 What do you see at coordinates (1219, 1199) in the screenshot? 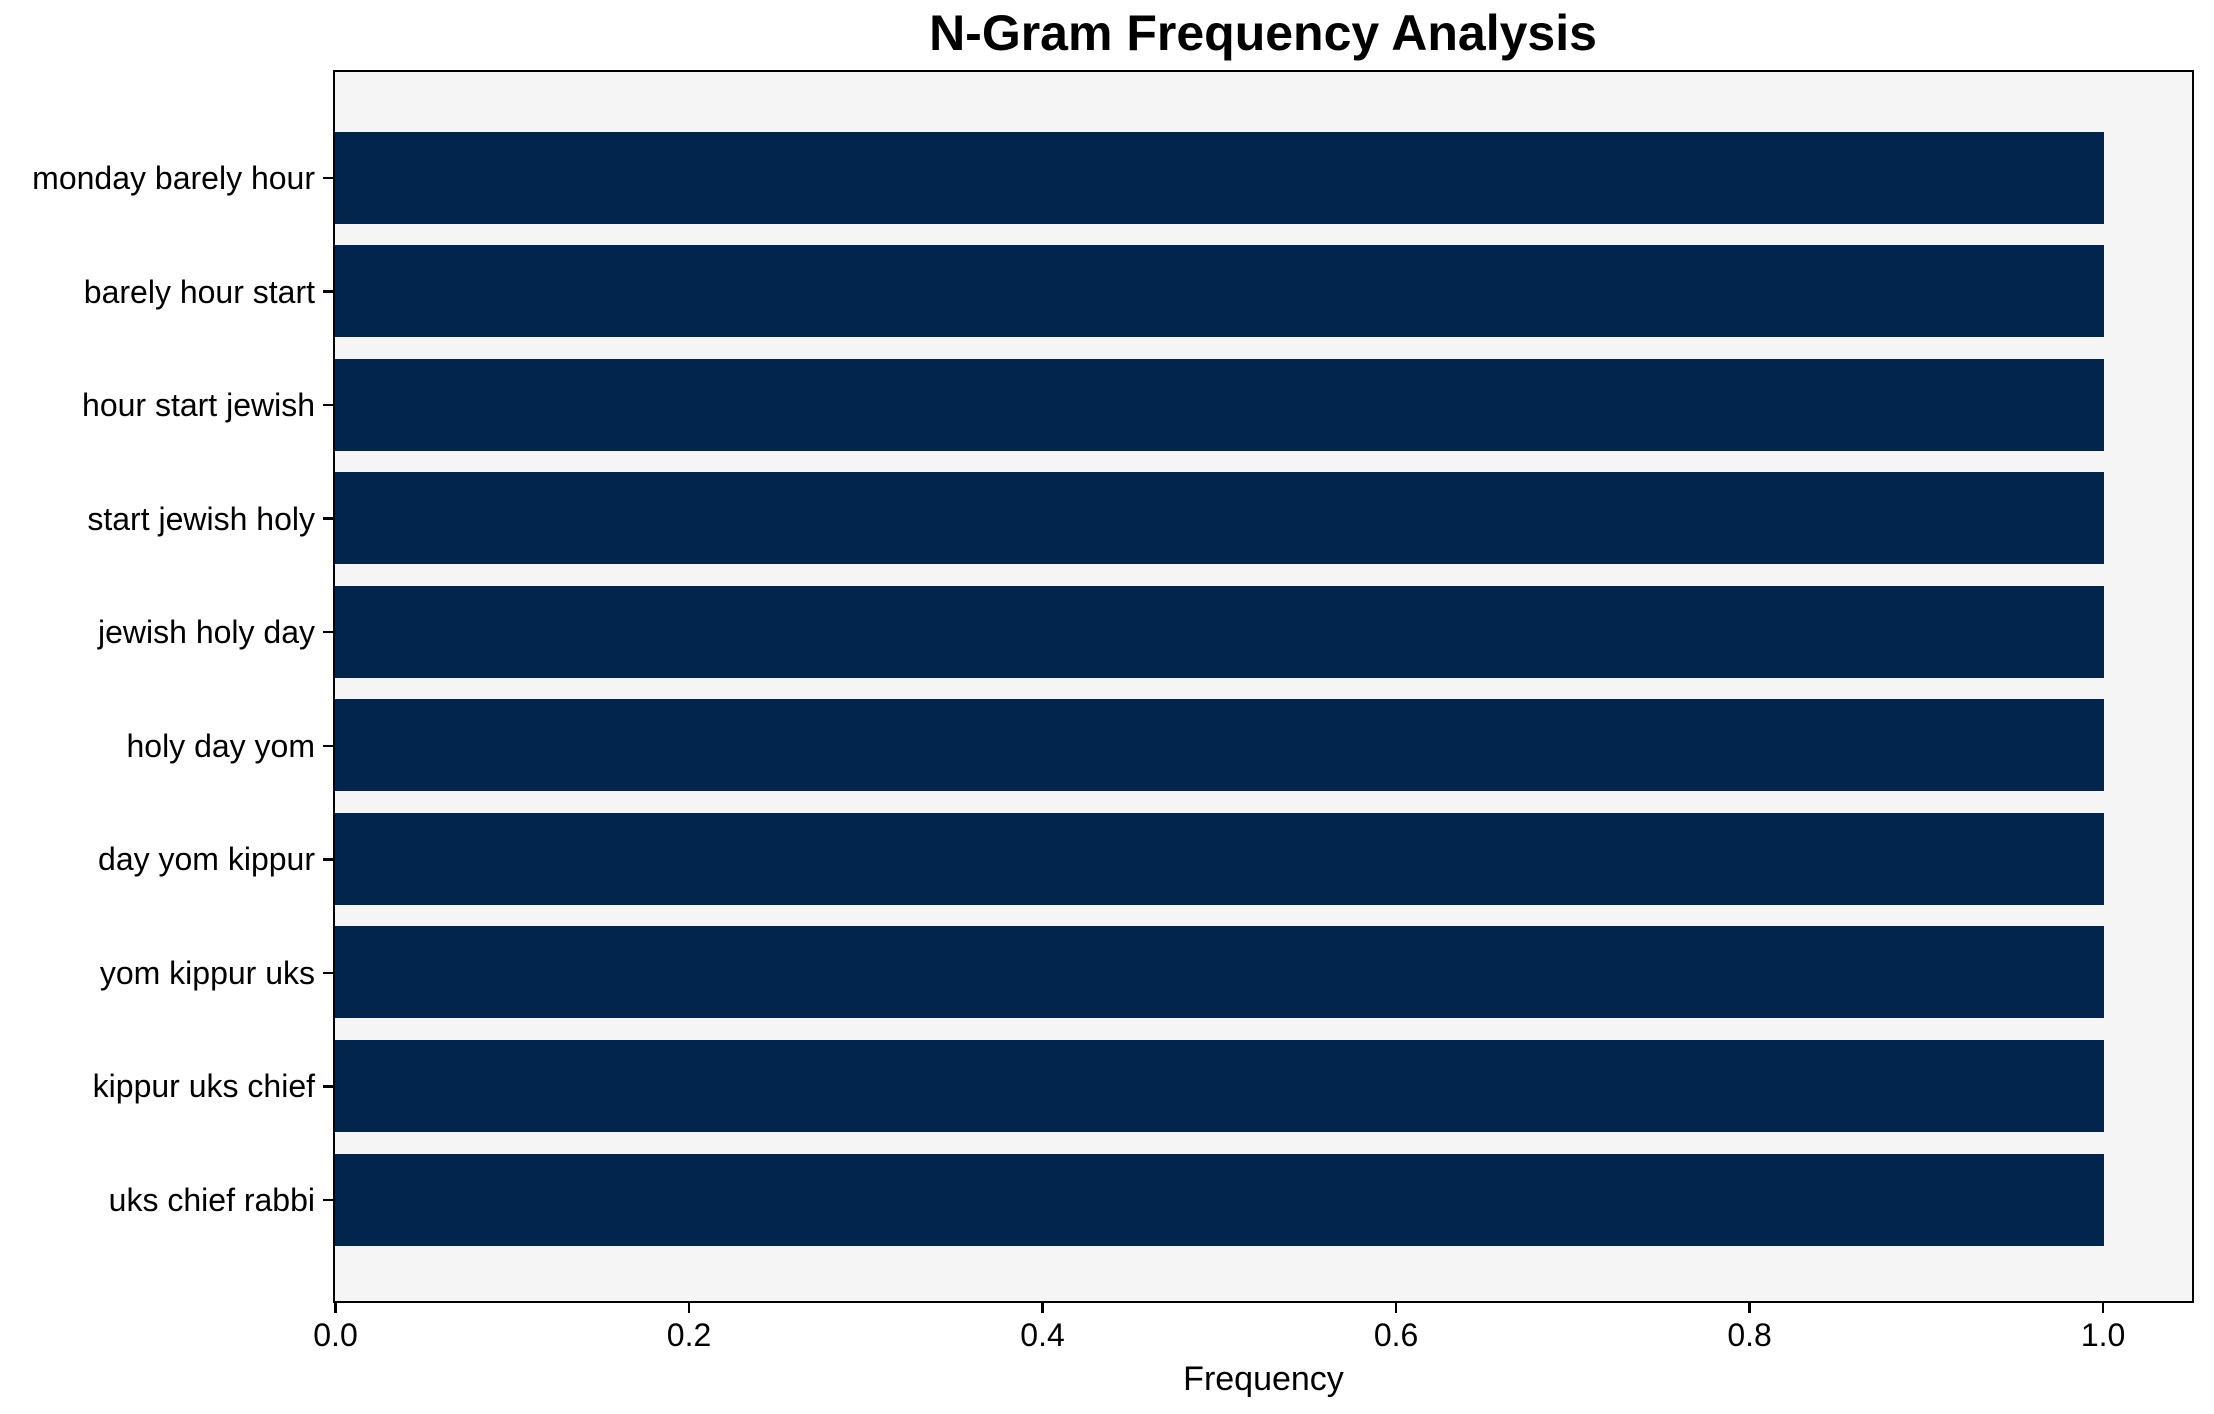
I see `bar-uks-chief-rabbi` at bounding box center [1219, 1199].